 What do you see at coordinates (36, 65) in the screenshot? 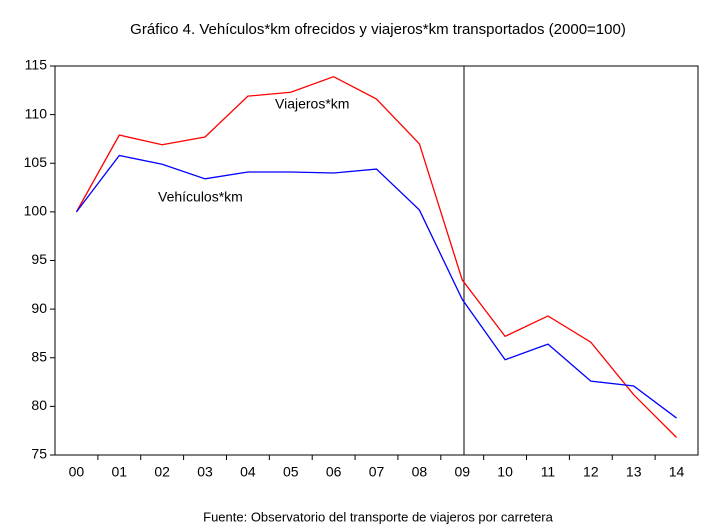
I see `y-tick-label: 115` at bounding box center [36, 65].